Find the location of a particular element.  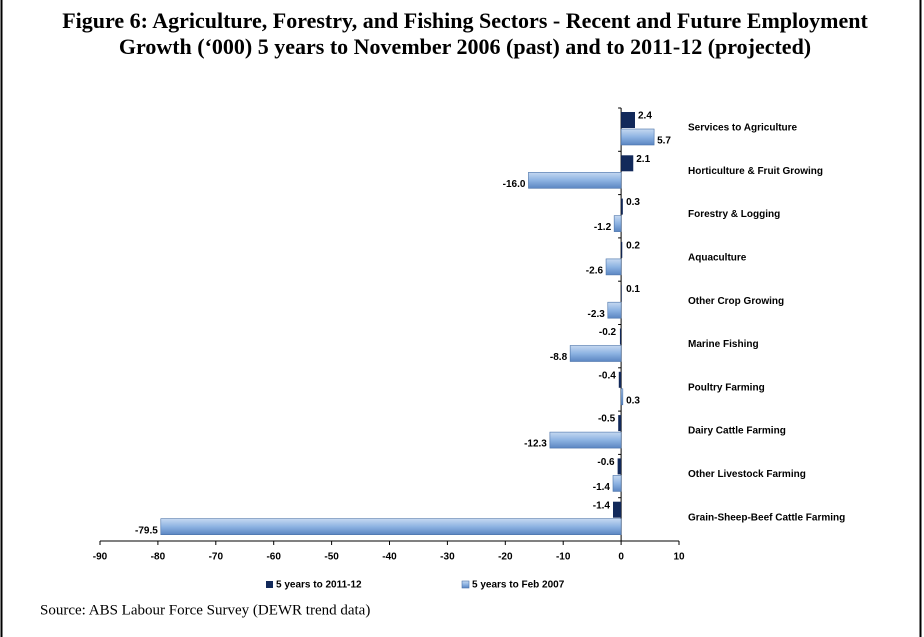

data-label: -1.2 is located at coordinates (603, 227).